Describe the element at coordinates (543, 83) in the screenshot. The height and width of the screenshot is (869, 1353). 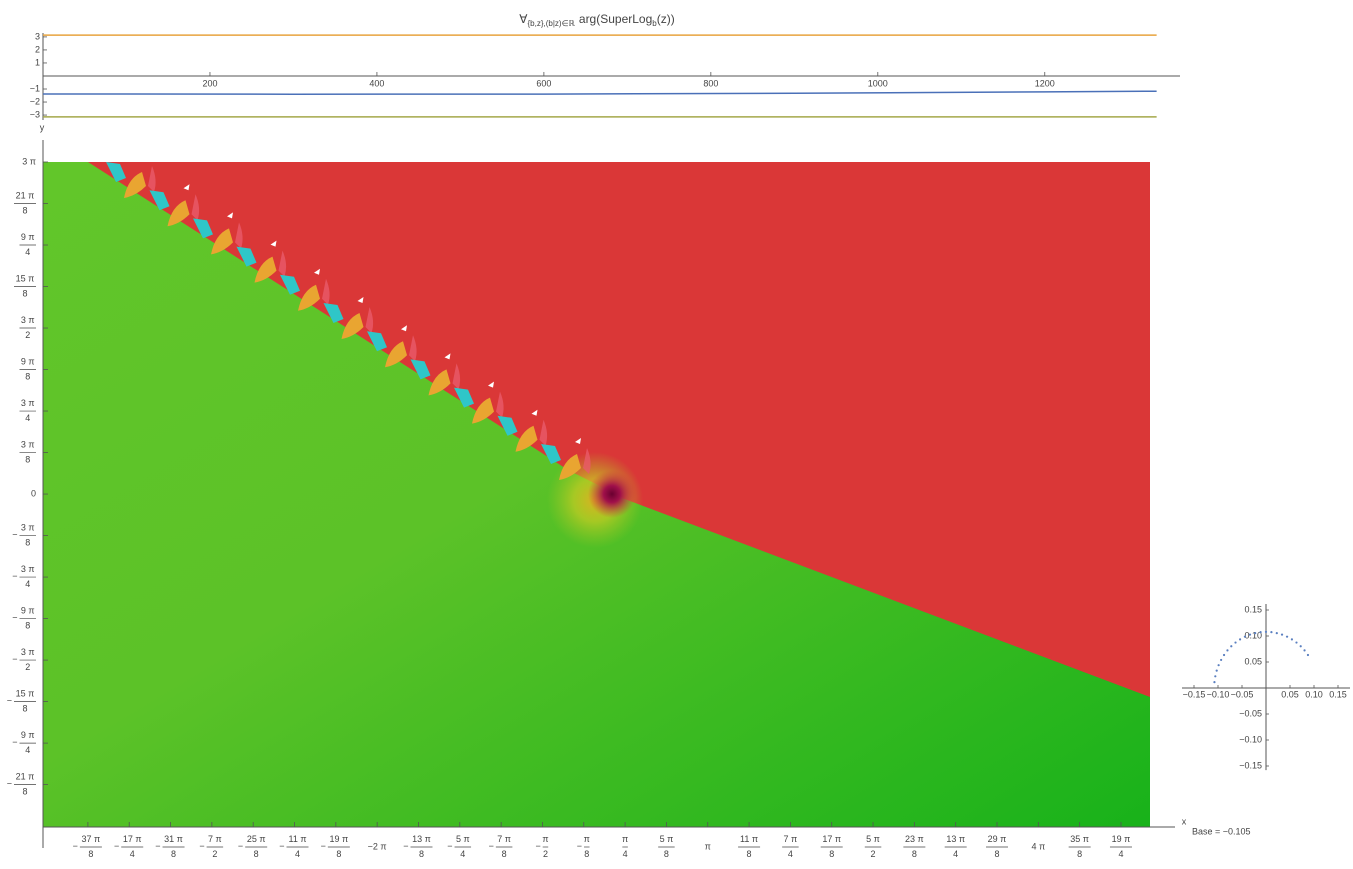
I see `x-tick-label: 600` at that location.